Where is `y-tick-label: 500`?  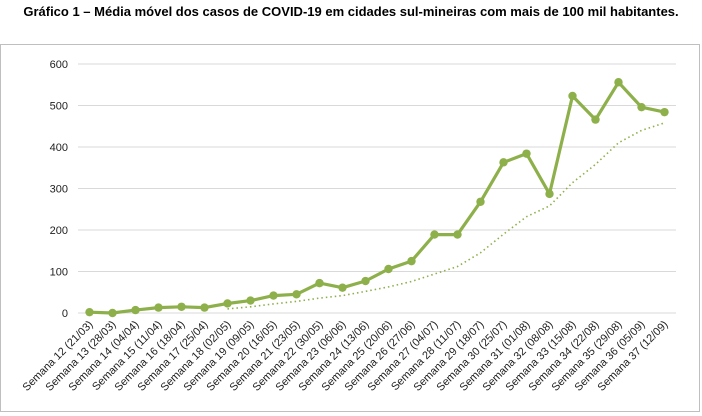 y-tick-label: 500 is located at coordinates (59, 107).